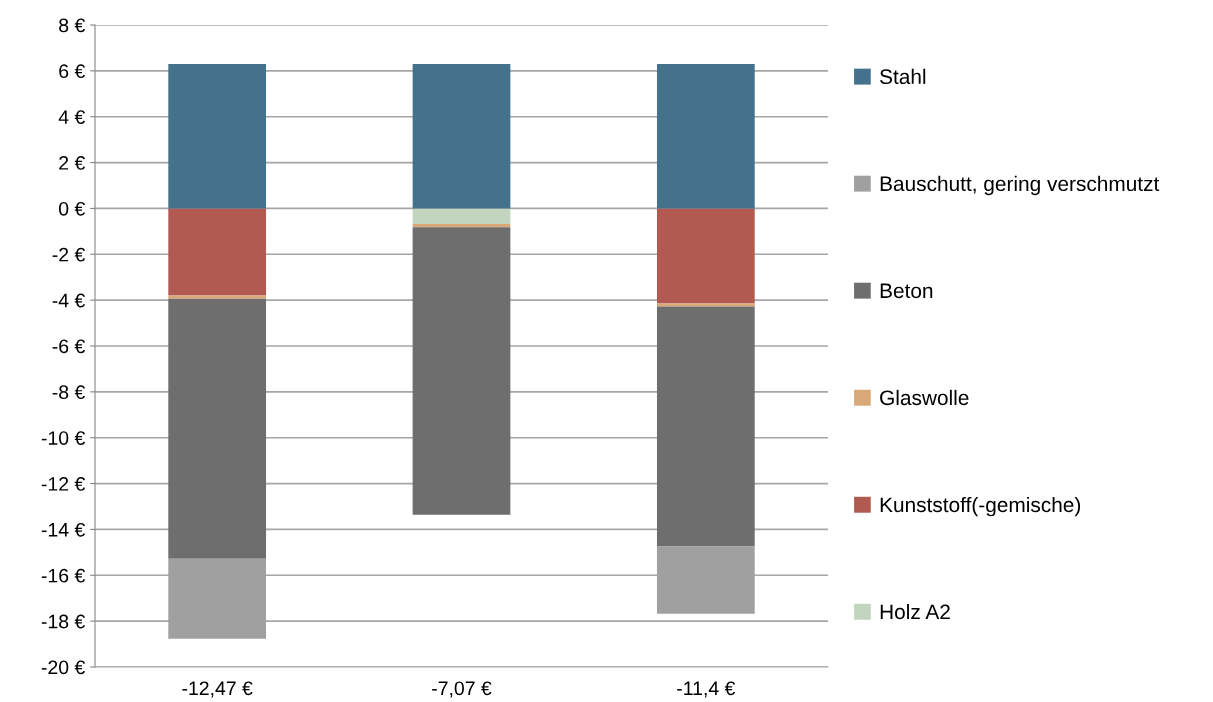 This screenshot has height=702, width=1213. I want to click on legend-label: Stahl, so click(903, 76).